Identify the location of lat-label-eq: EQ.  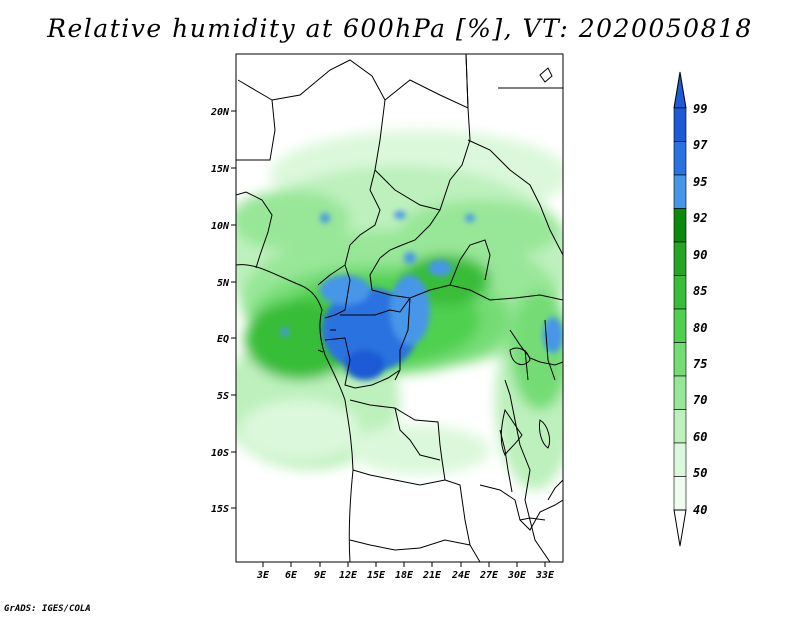
(223, 339).